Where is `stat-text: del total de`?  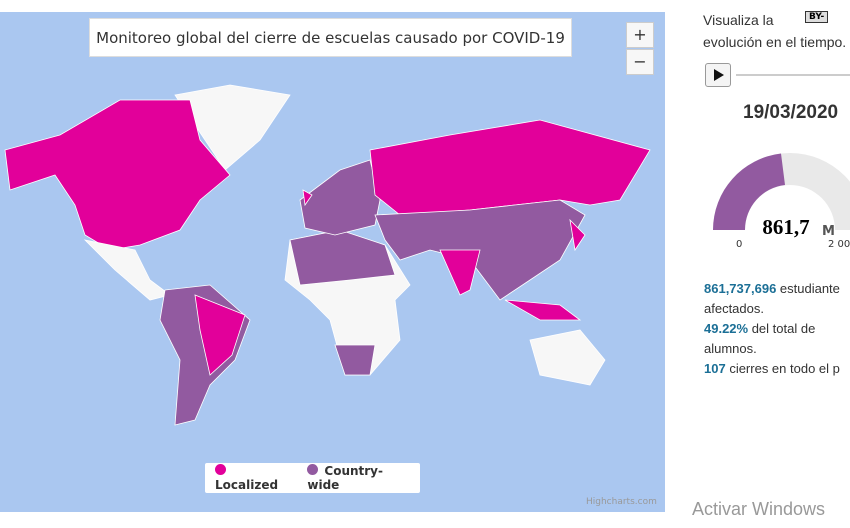 stat-text: del total de is located at coordinates (782, 328).